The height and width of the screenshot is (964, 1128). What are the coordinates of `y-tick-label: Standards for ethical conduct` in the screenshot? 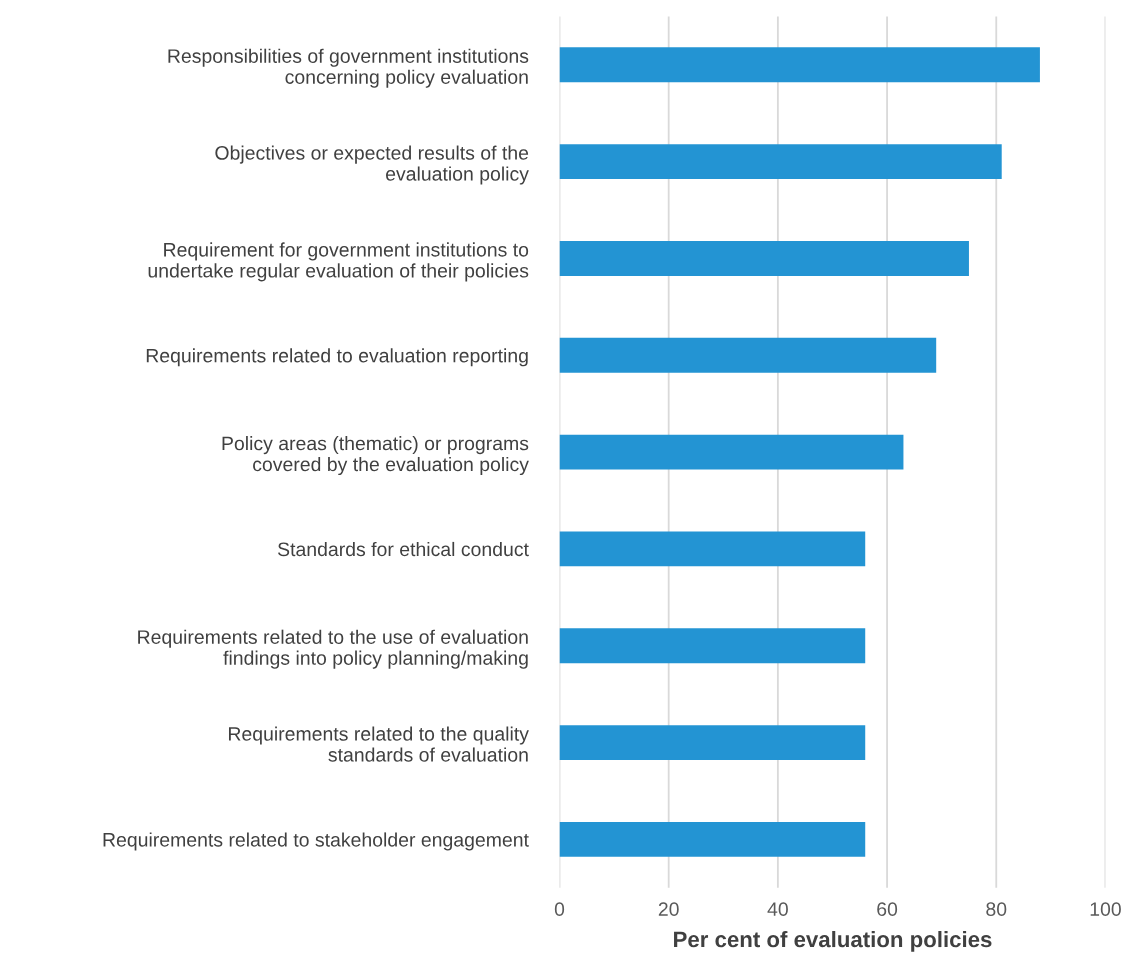 It's located at (403, 549).